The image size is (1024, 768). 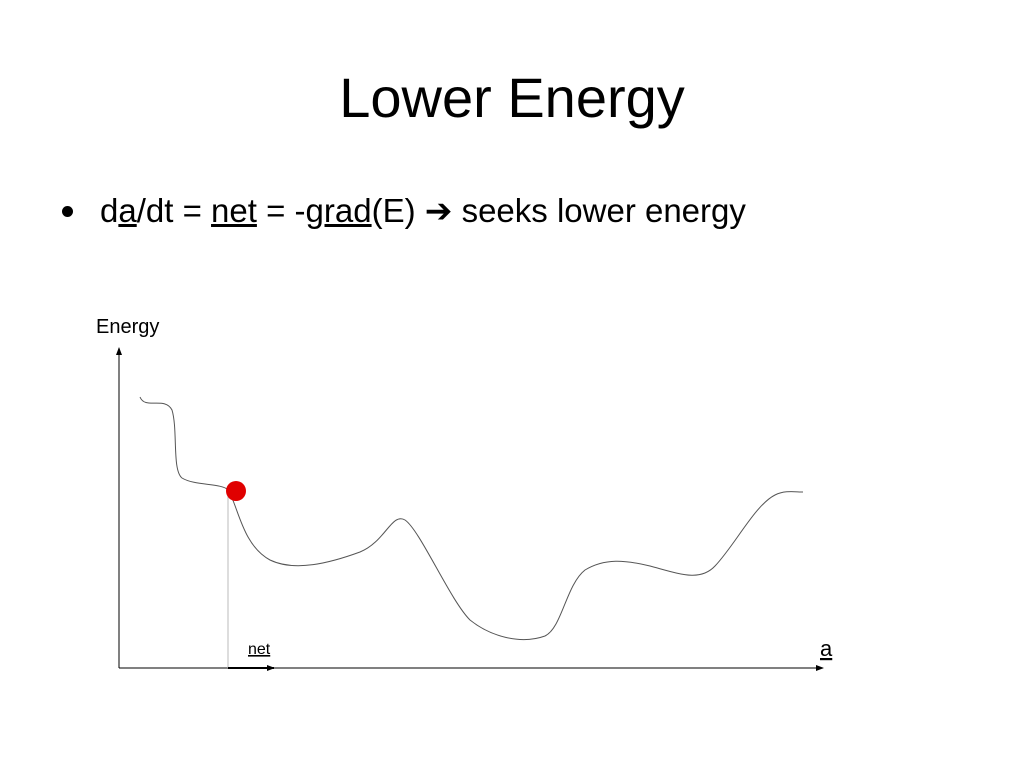 I want to click on state-point, so click(x=236, y=491).